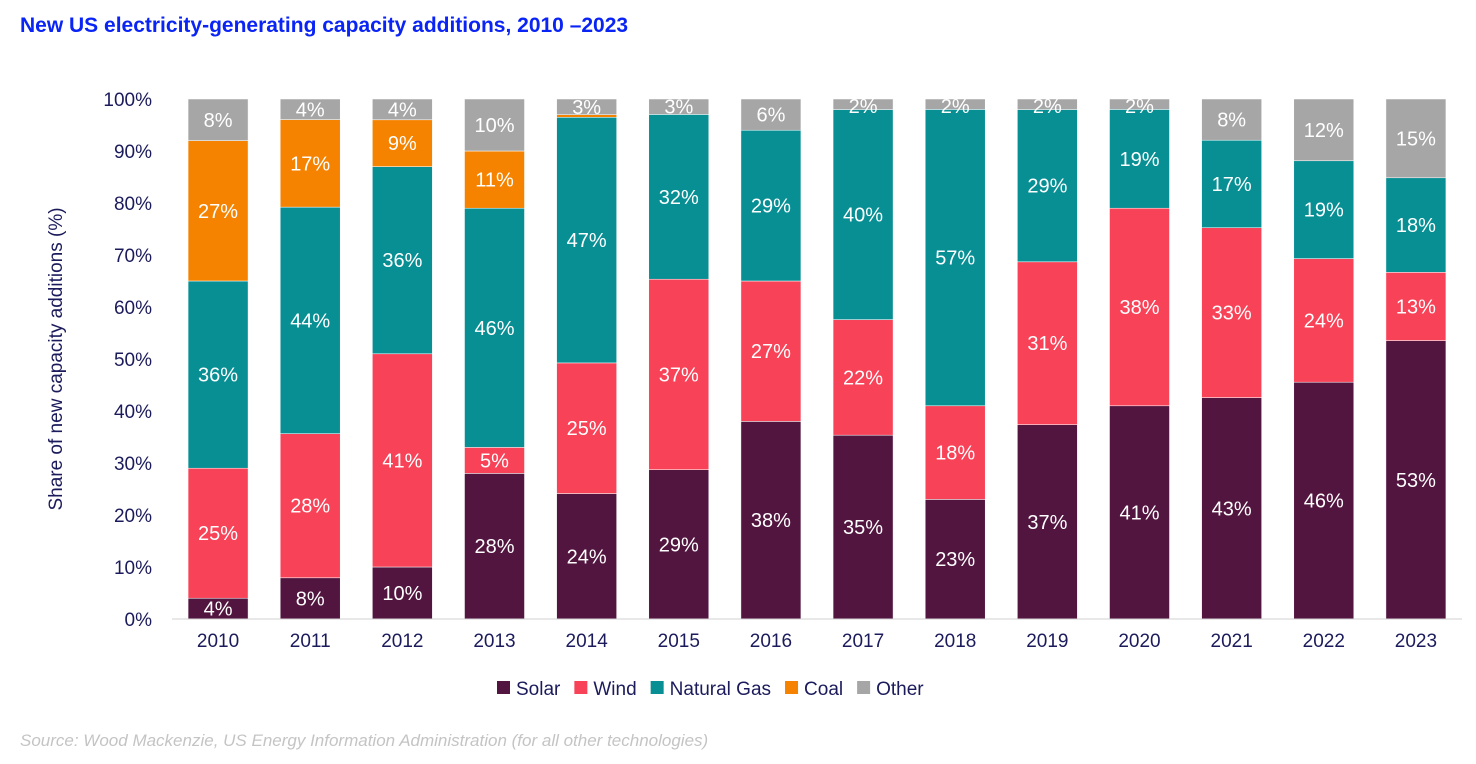 This screenshot has height=764, width=1476. I want to click on bar-stack-2011: 8% 28% 44% 17% 4%, so click(310, 359).